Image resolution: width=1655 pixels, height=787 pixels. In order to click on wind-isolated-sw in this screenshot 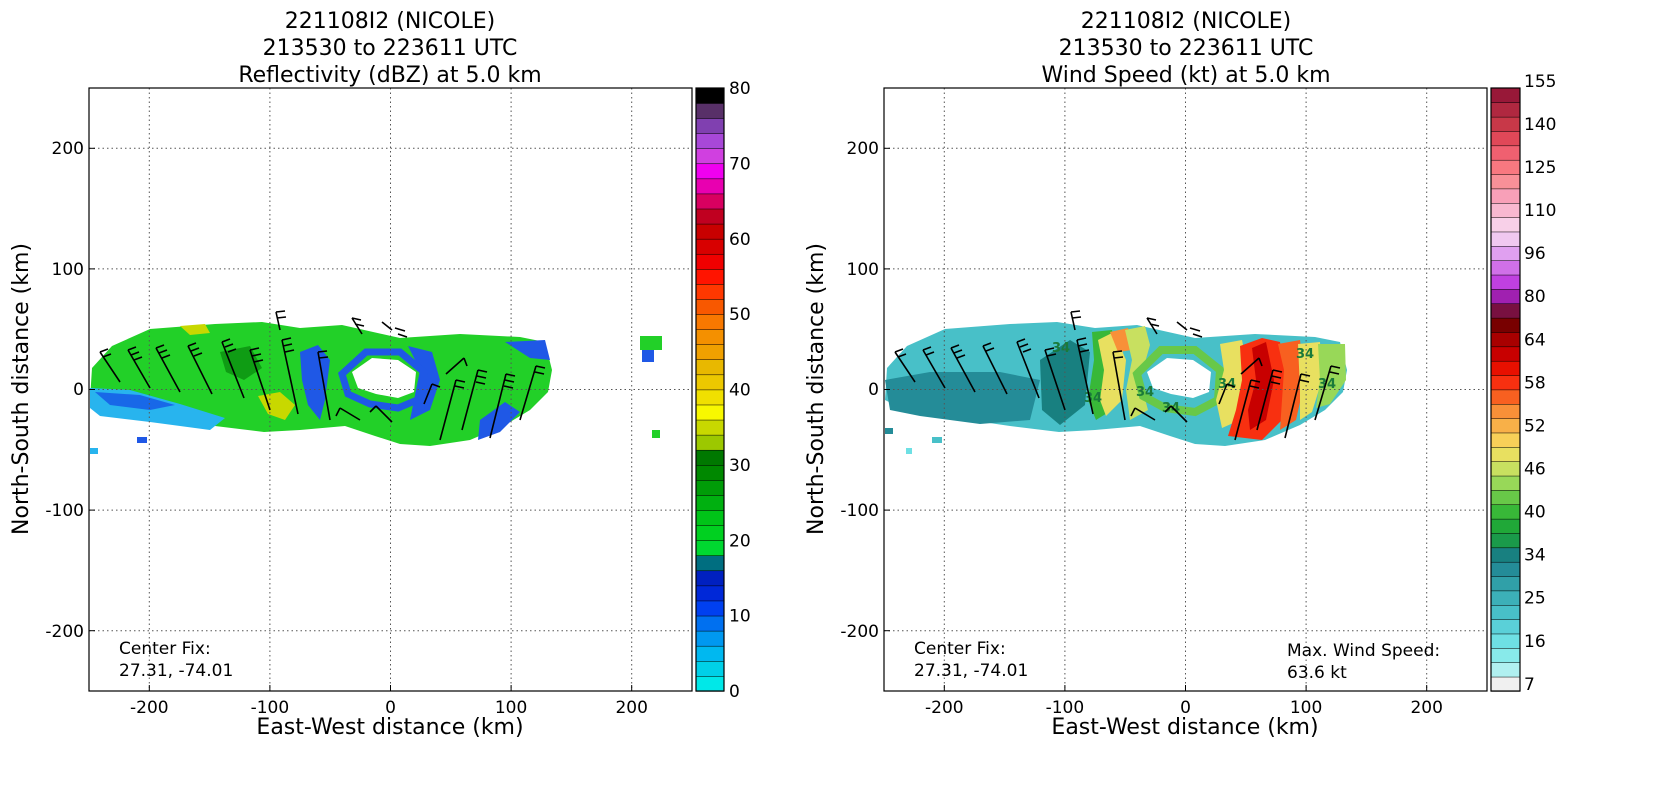, I will do `click(937, 440)`.